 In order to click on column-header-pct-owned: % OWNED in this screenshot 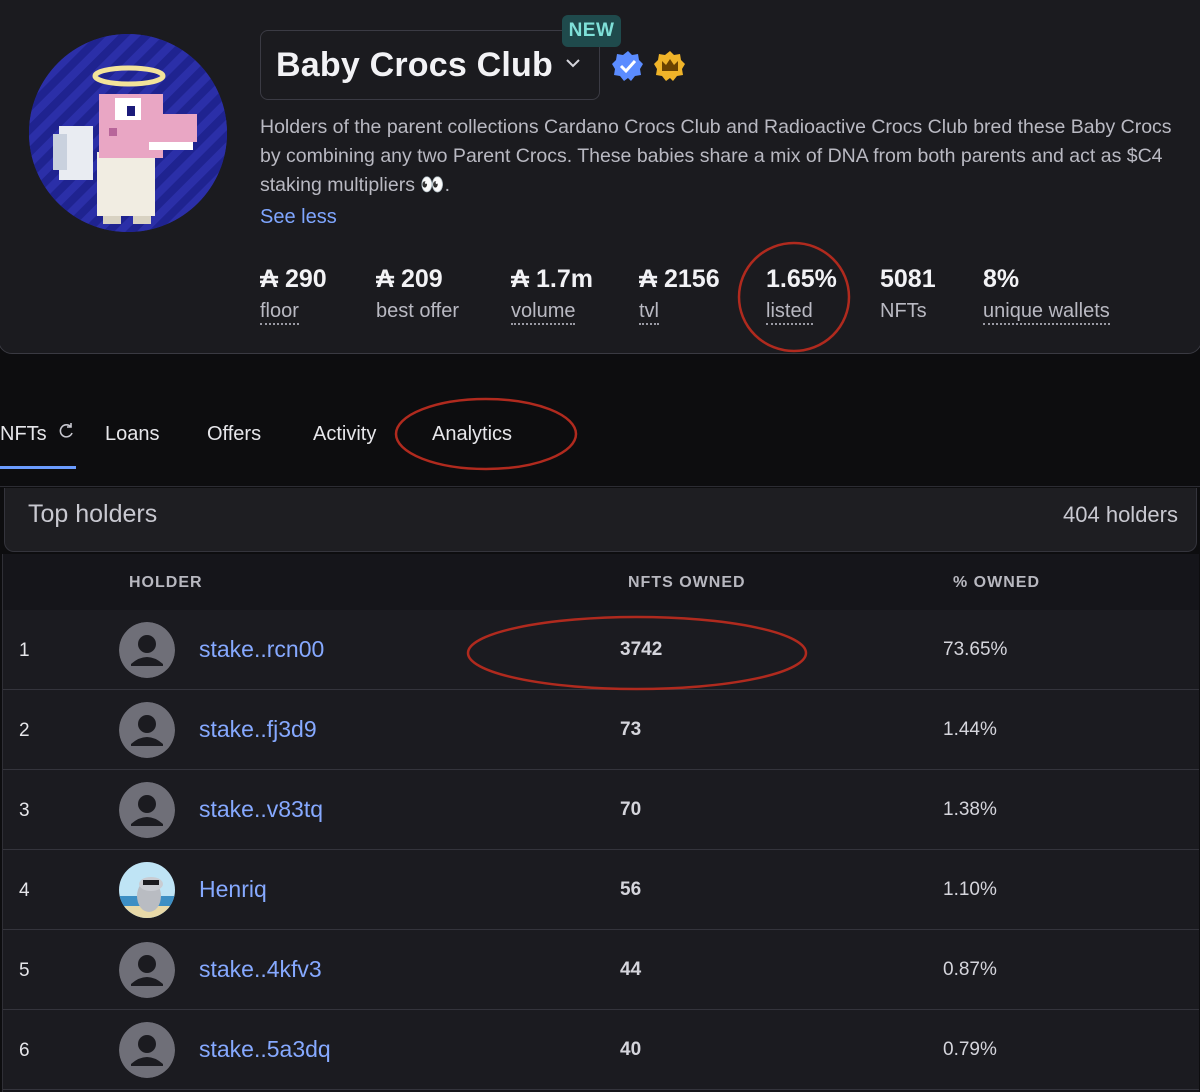, I will do `click(996, 582)`.